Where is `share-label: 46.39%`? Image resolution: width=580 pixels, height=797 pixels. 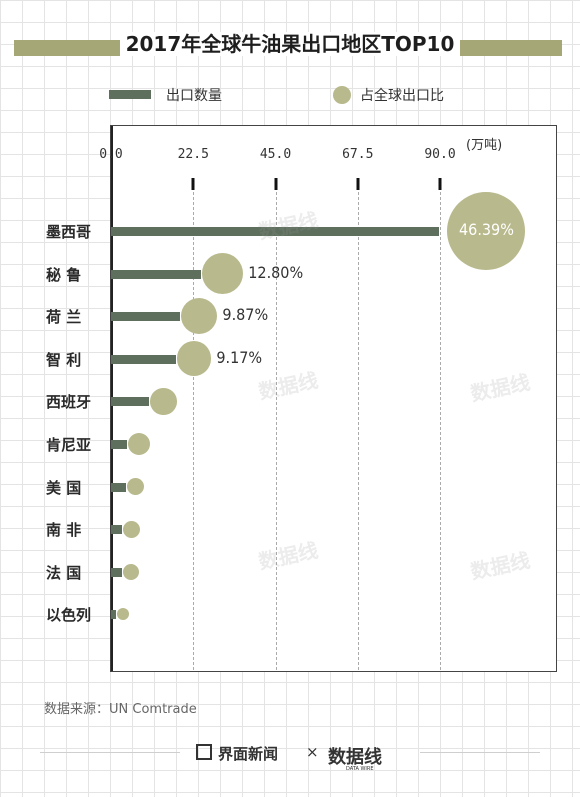
share-label: 46.39% is located at coordinates (486, 229).